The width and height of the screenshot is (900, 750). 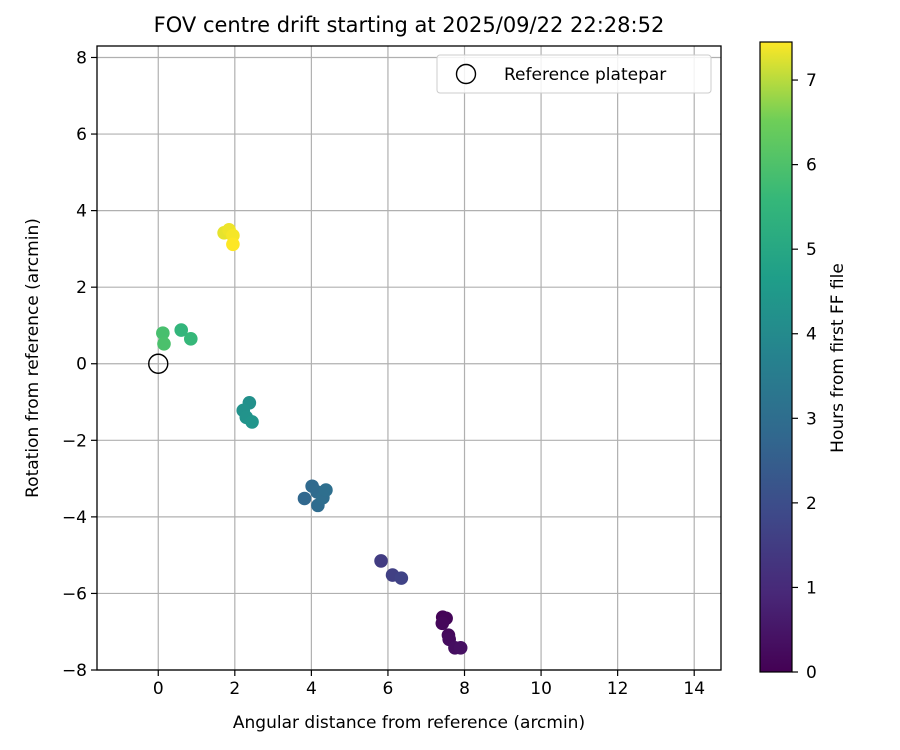 I want to click on y-tick-label: −6, so click(x=74, y=594).